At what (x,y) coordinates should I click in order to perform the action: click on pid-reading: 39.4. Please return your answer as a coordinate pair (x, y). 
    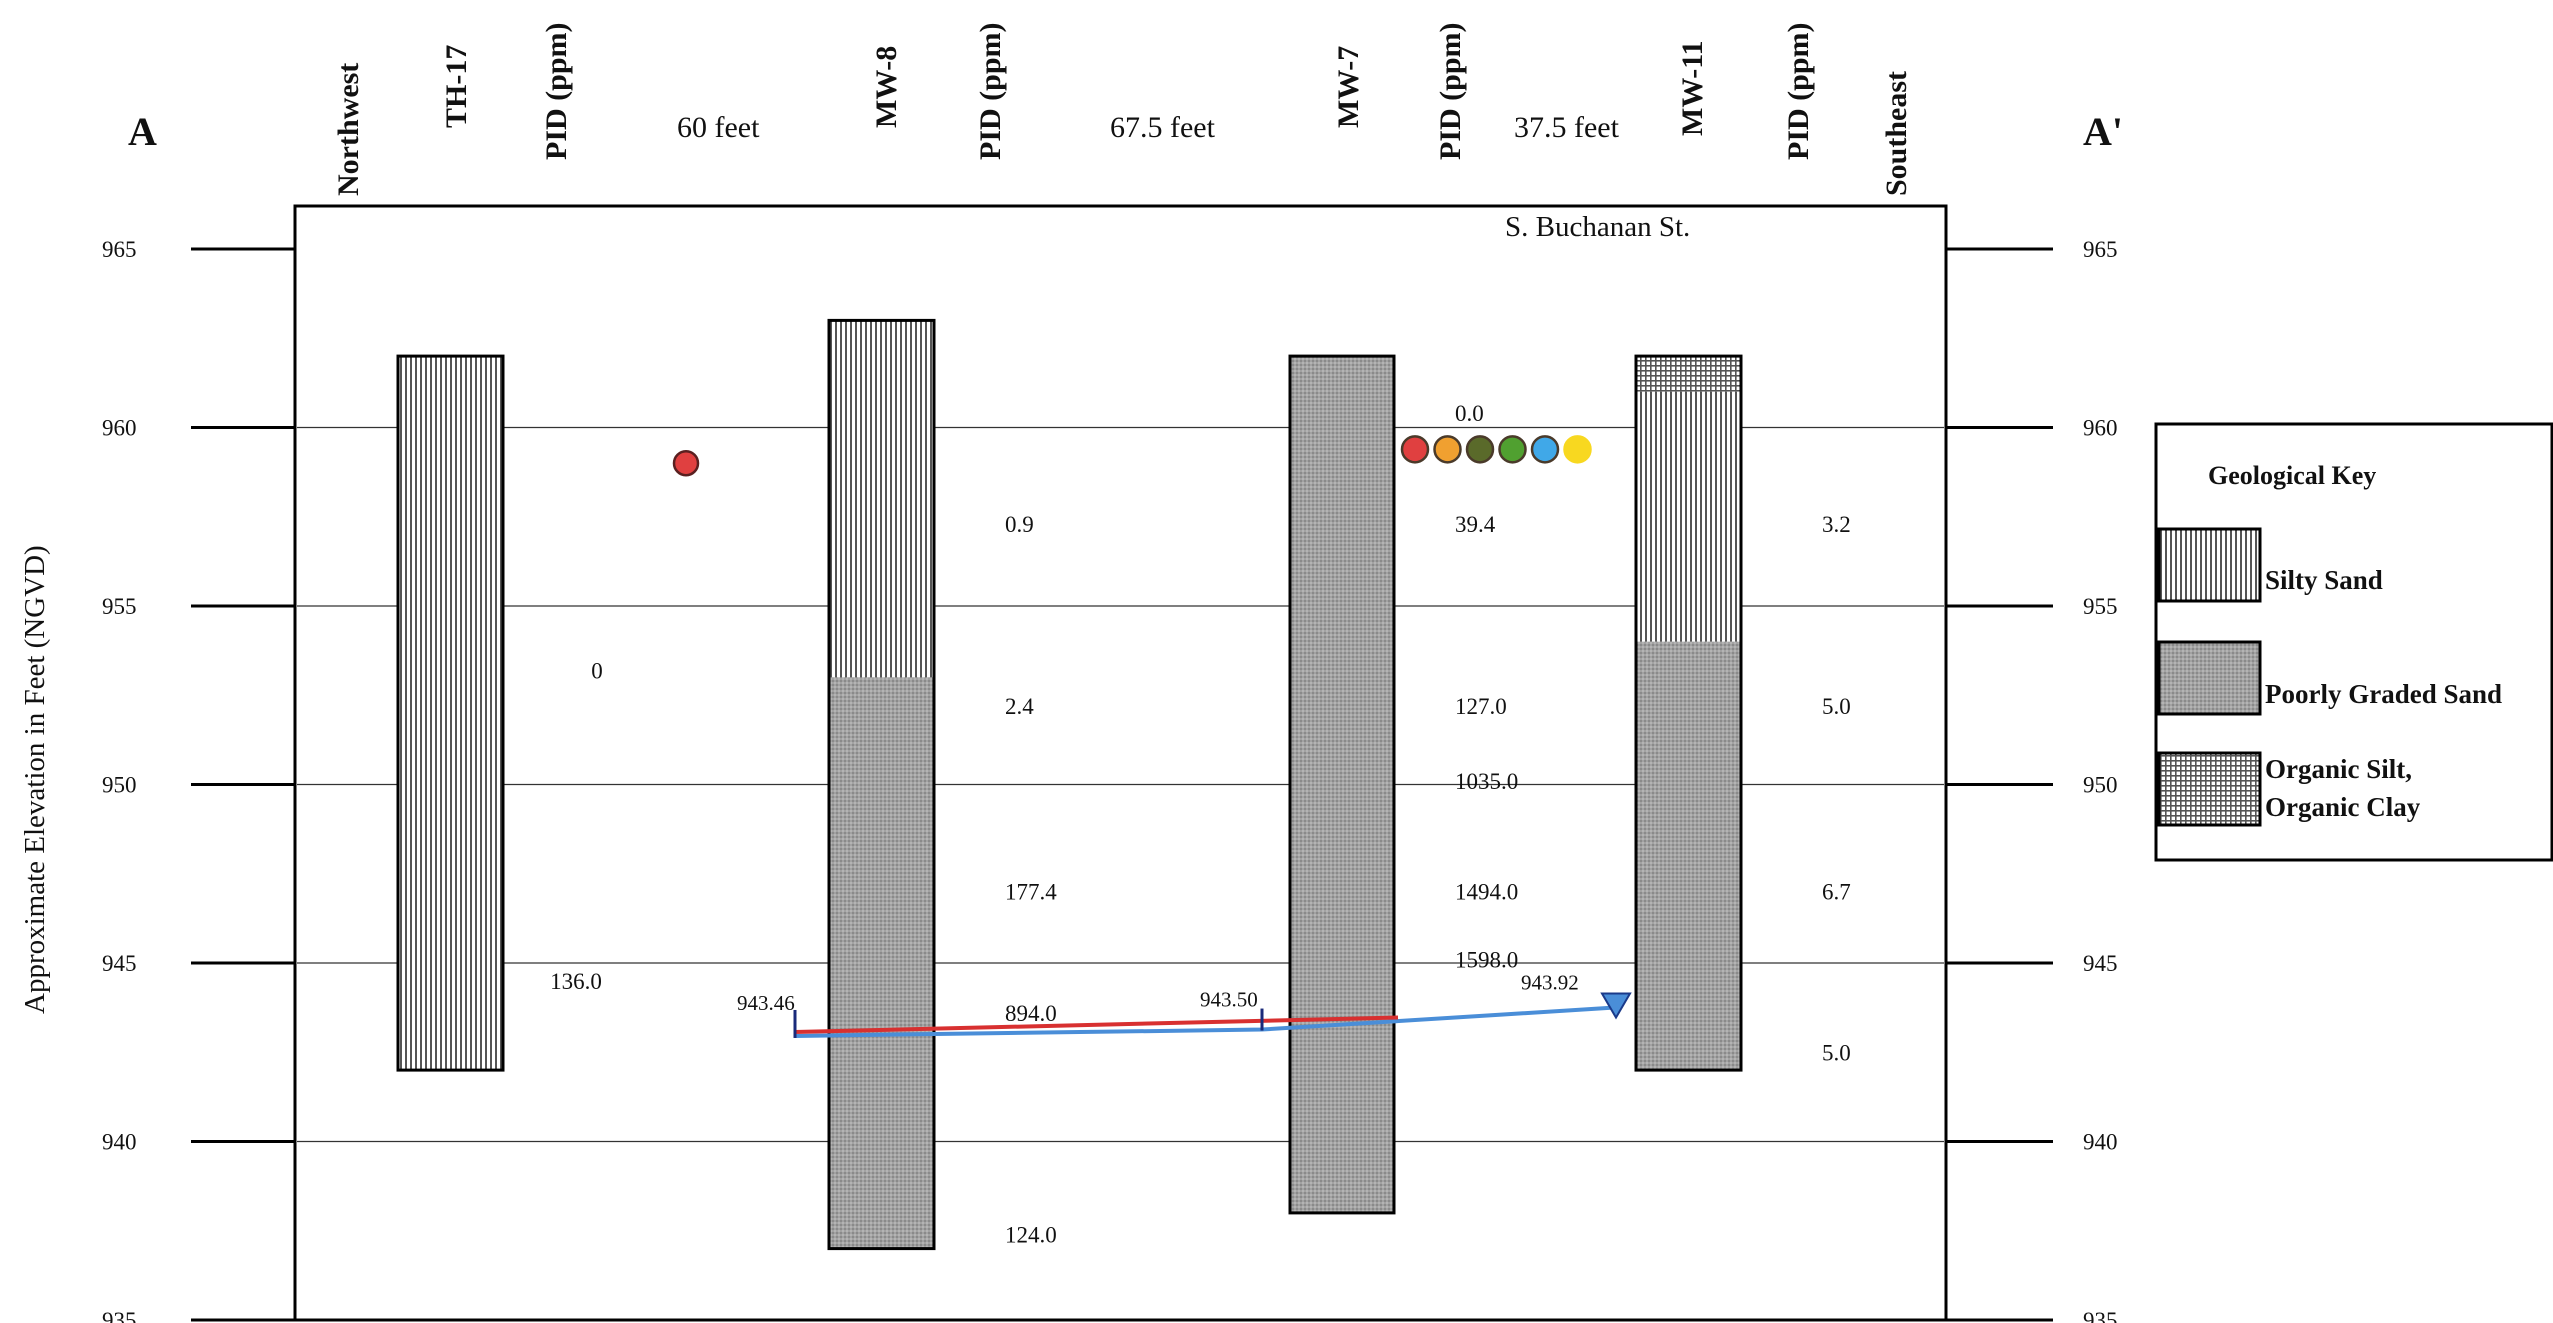
    Looking at the image, I should click on (1475, 524).